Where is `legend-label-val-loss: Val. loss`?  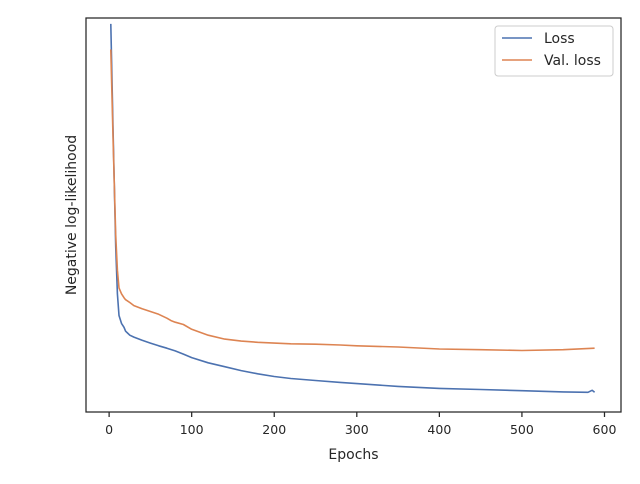 legend-label-val-loss: Val. loss is located at coordinates (572, 61).